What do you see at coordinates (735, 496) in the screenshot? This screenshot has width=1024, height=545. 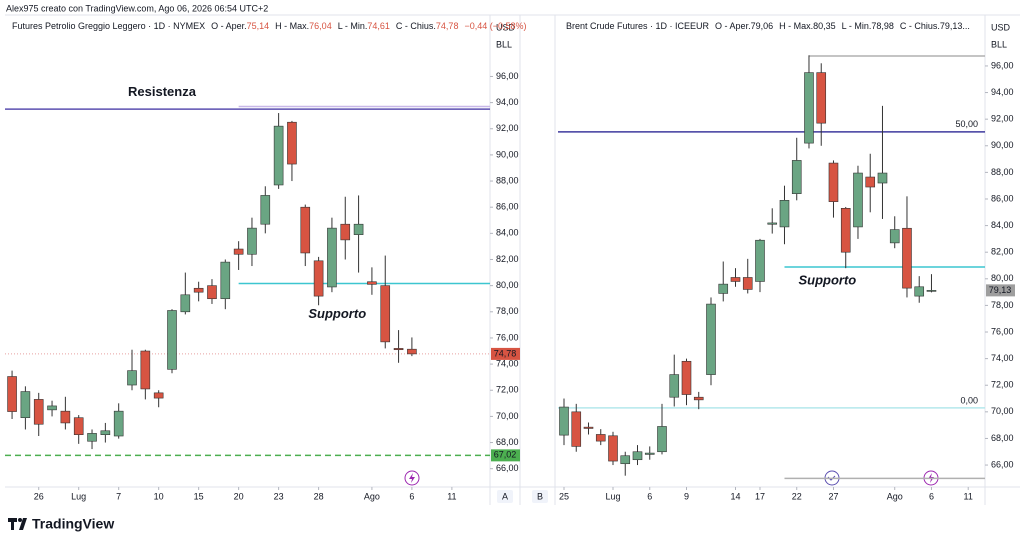 I see `x-tick-label: 14` at bounding box center [735, 496].